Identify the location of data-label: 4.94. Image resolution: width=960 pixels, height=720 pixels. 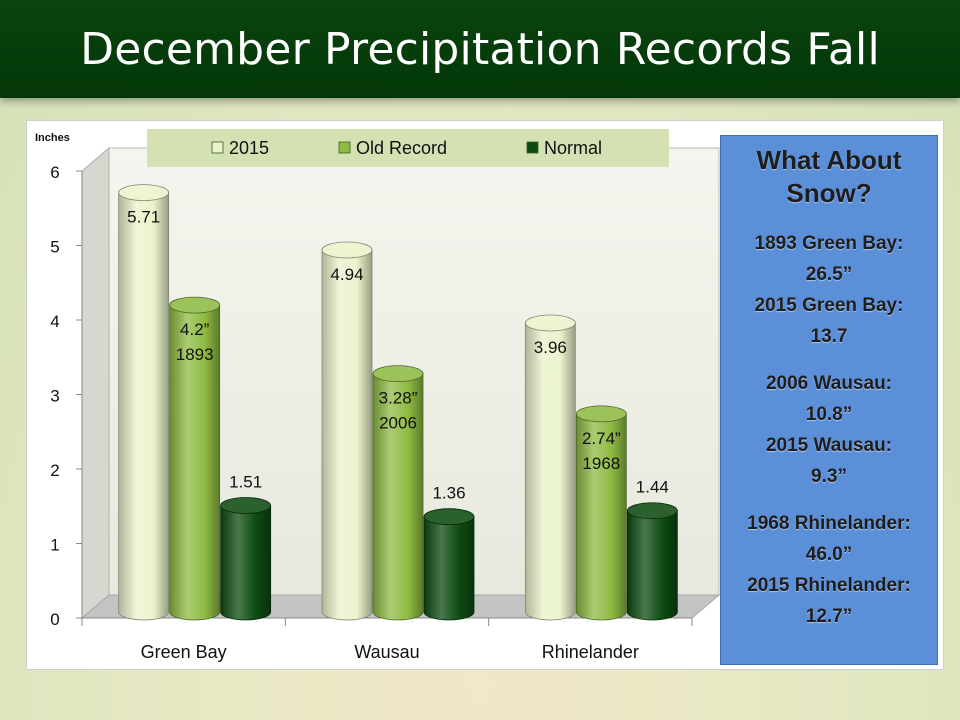
(346, 274).